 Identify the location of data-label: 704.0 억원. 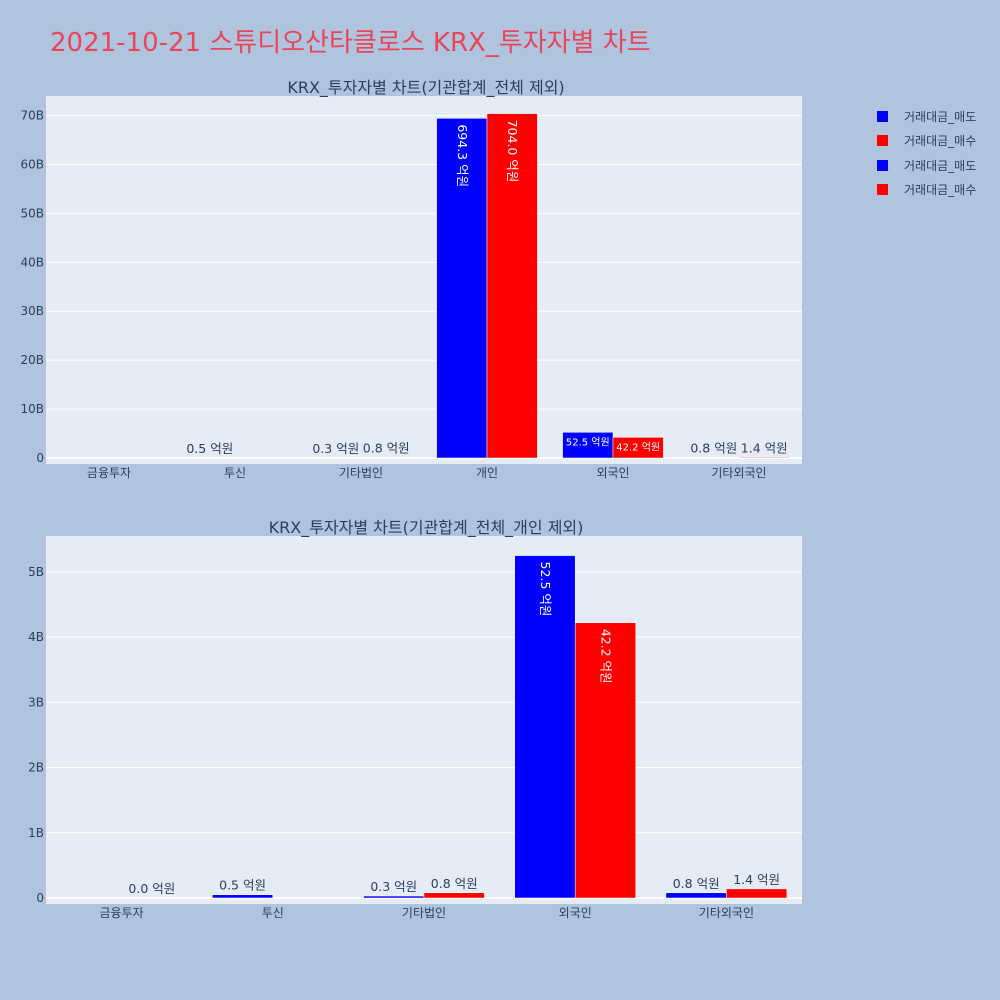
(512, 151).